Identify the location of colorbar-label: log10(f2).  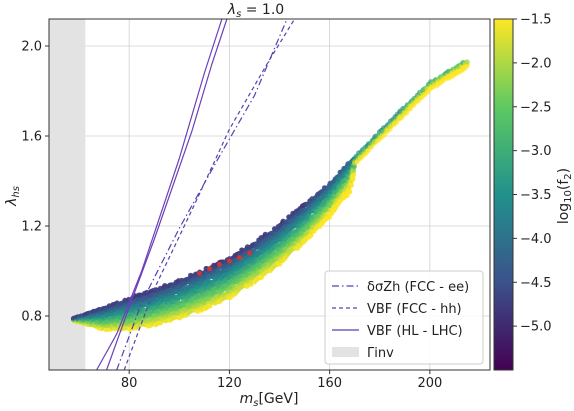
(565, 196).